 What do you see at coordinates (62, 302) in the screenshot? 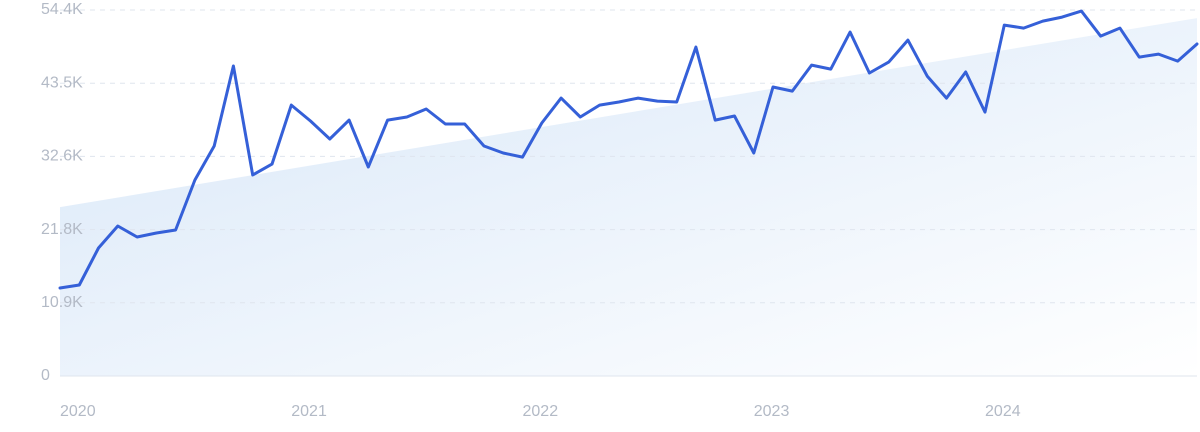
I see `y-tick-label: 10.9K` at bounding box center [62, 302].